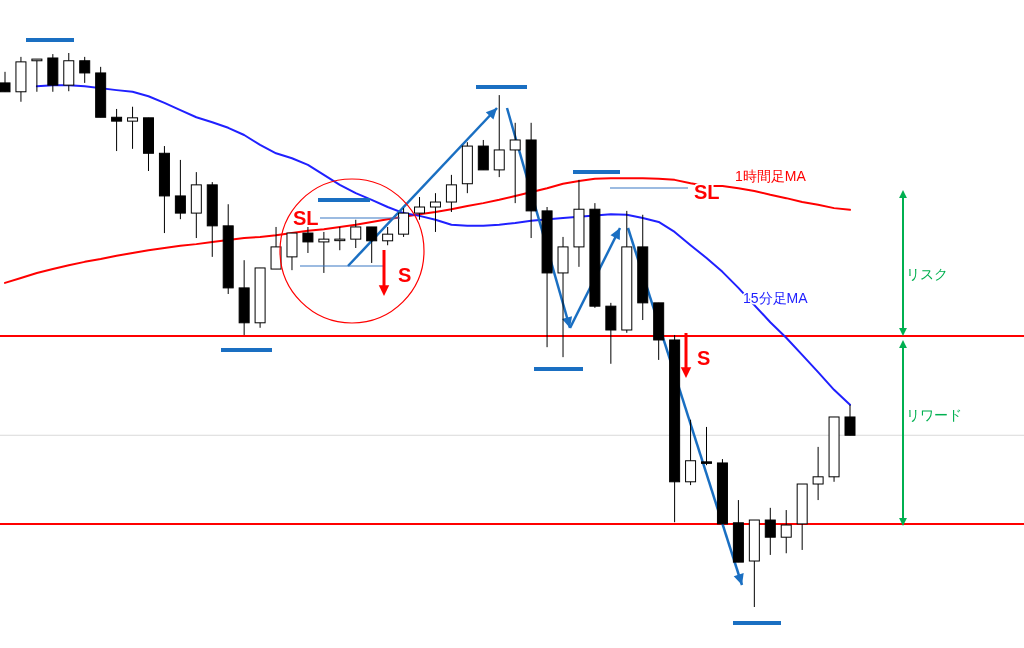 This screenshot has height=648, width=1024. What do you see at coordinates (934, 415) in the screenshot?
I see `text: リワード` at bounding box center [934, 415].